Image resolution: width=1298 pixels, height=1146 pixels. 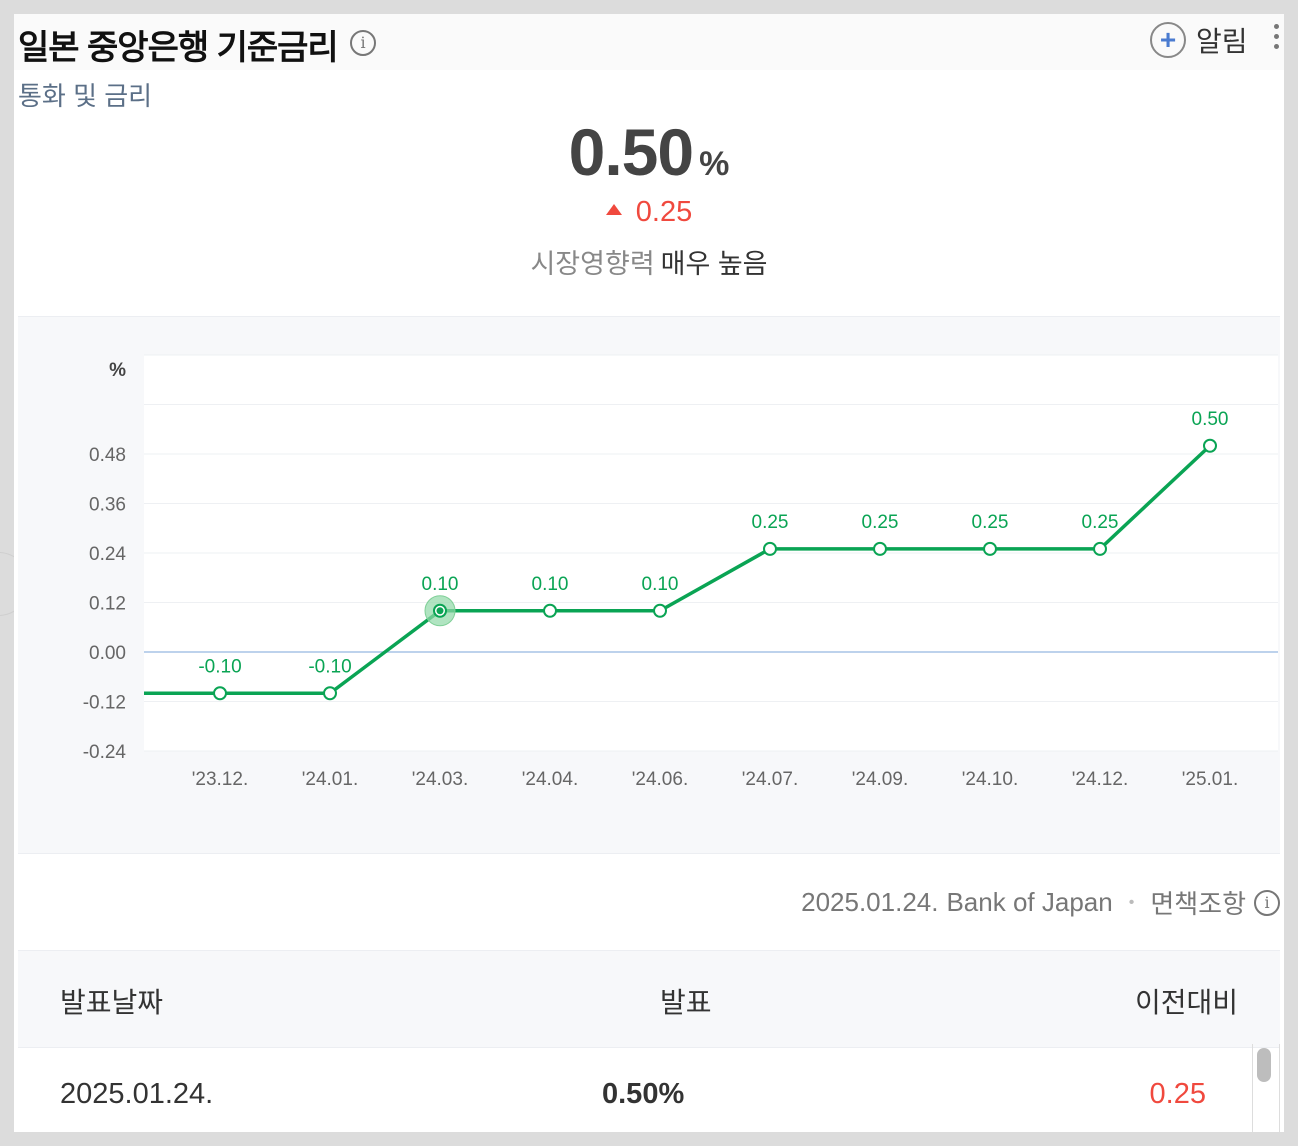 I want to click on alarm-button: + 알림, so click(x=1199, y=40).